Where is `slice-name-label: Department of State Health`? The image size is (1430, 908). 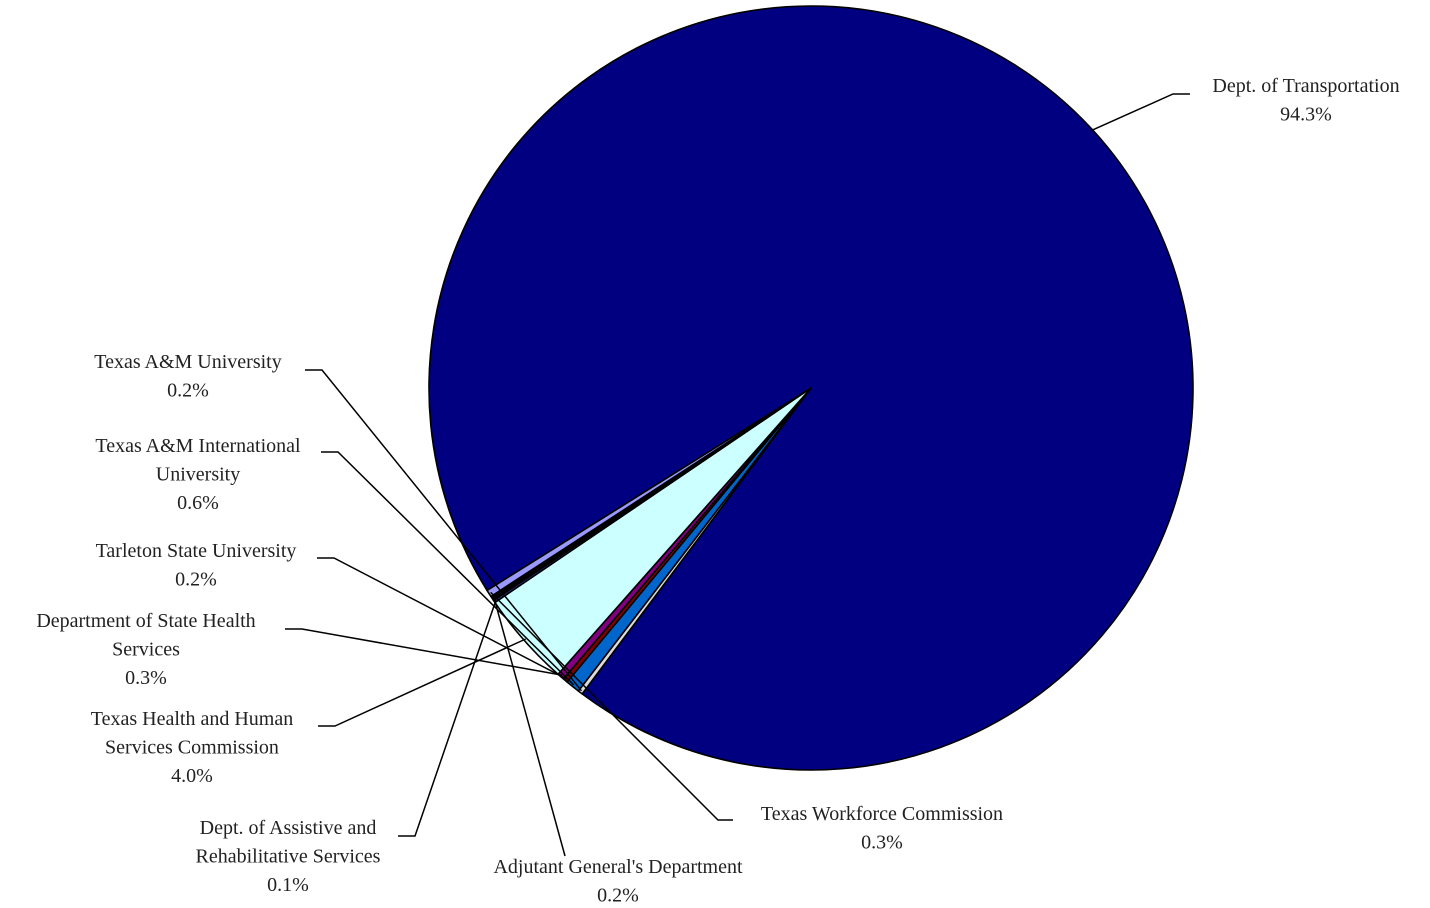 slice-name-label: Department of State Health is located at coordinates (145, 621).